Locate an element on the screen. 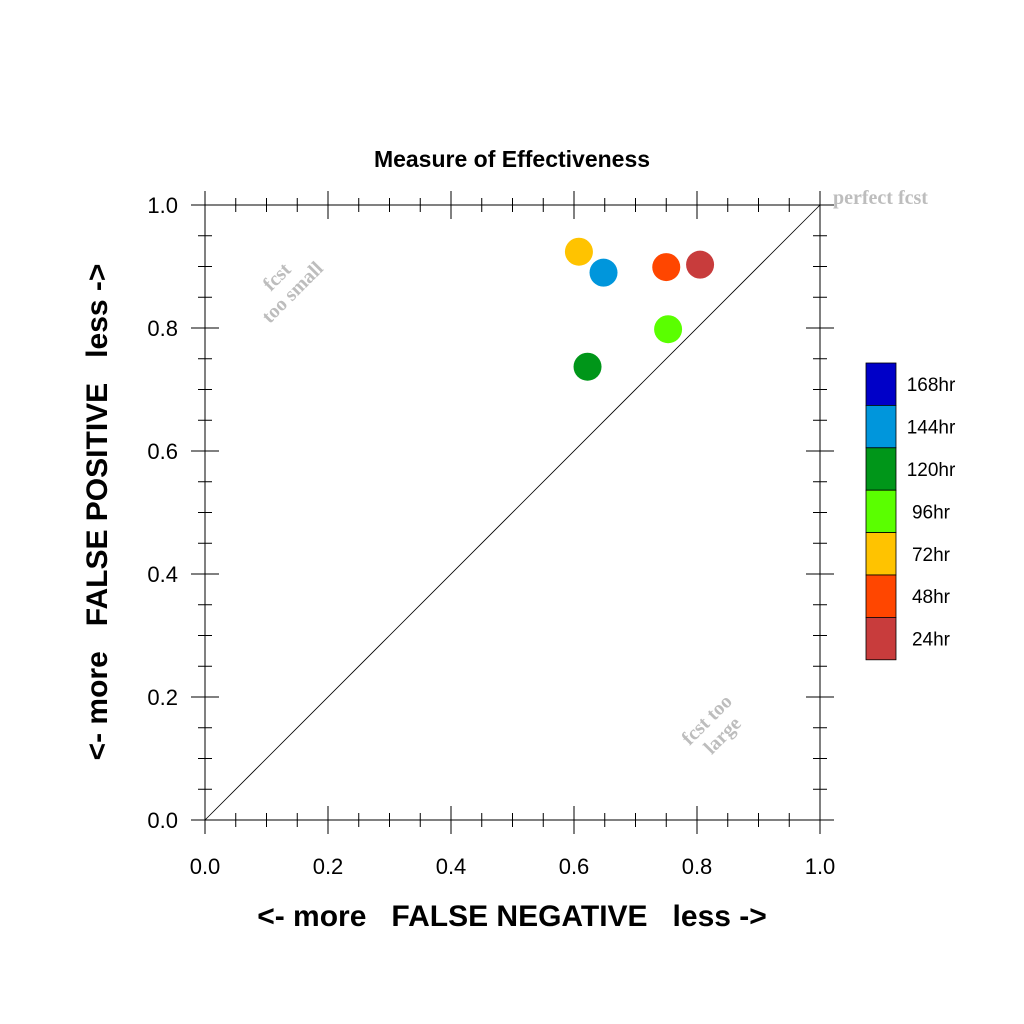  legend-label-144hr: 144hr is located at coordinates (931, 428).